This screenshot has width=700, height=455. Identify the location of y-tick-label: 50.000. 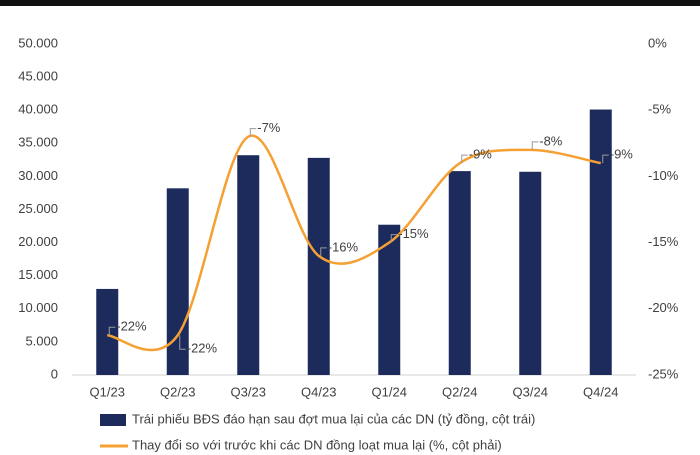
(38, 42).